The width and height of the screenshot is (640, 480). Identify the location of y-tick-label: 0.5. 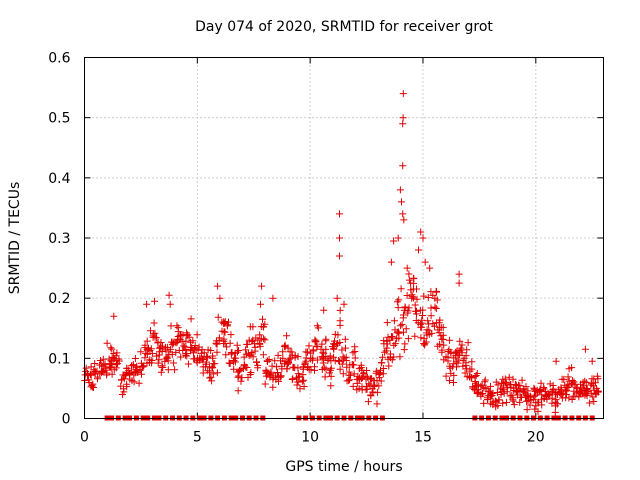
(59, 119).